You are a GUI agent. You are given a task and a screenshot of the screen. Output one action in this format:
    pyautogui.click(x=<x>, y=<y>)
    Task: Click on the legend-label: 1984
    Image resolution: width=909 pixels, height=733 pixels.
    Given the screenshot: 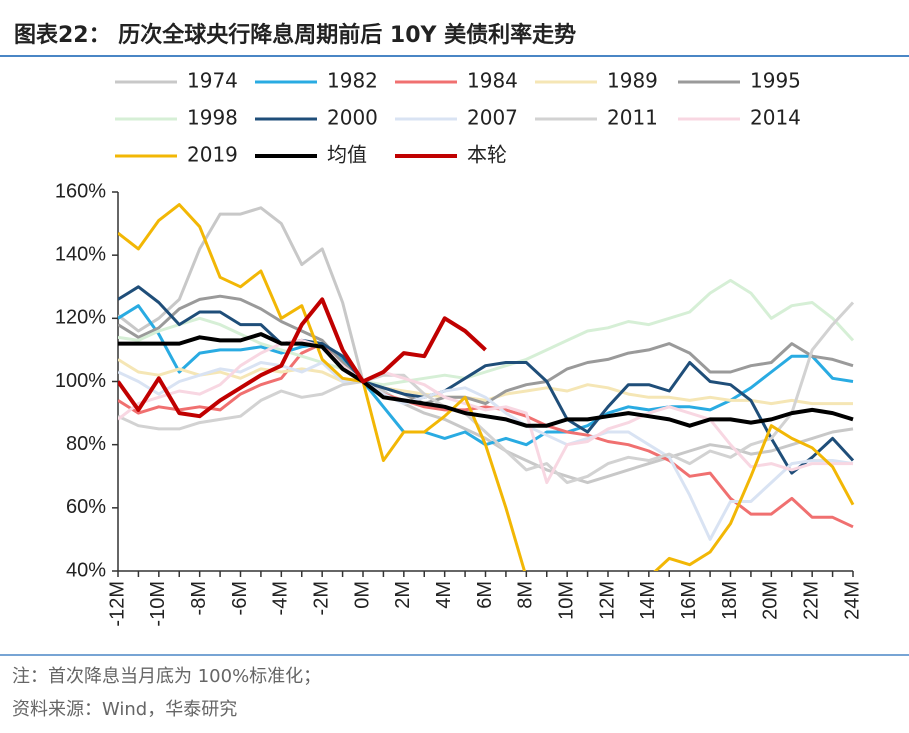 What is the action you would take?
    pyautogui.click(x=492, y=81)
    